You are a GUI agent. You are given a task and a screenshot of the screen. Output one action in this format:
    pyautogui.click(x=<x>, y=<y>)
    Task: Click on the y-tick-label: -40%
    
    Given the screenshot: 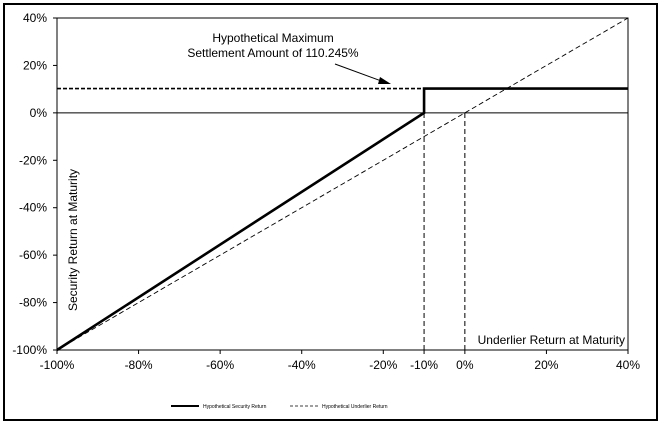 What is the action you would take?
    pyautogui.click(x=33, y=208)
    